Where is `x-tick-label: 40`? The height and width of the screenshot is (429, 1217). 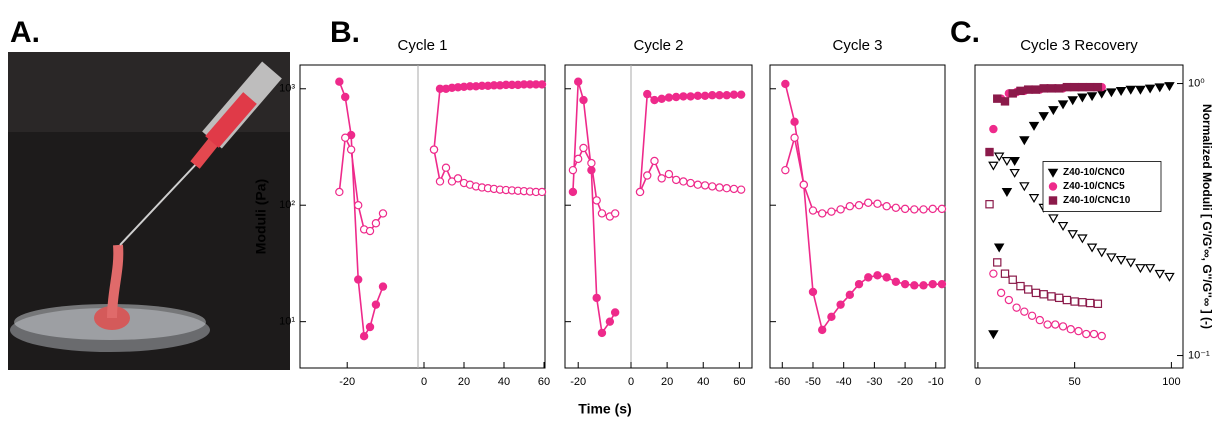
x-tick-label: 40 is located at coordinates (504, 382).